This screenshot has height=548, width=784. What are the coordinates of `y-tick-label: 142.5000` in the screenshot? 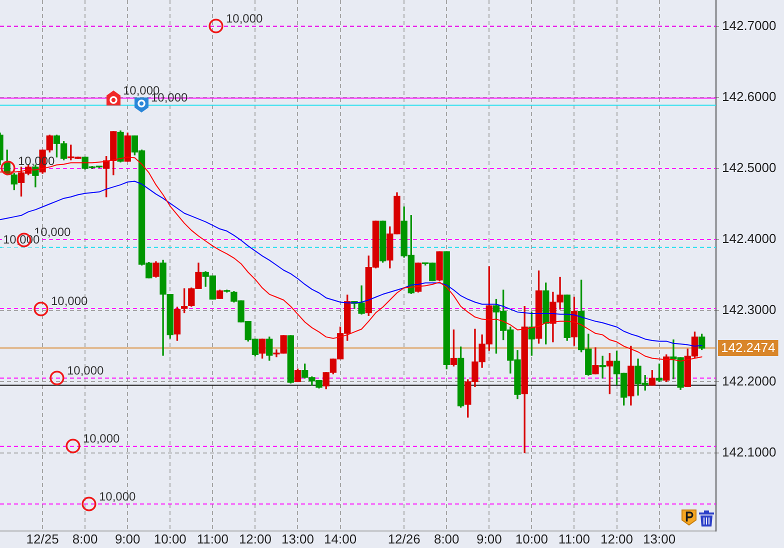 It's located at (749, 168).